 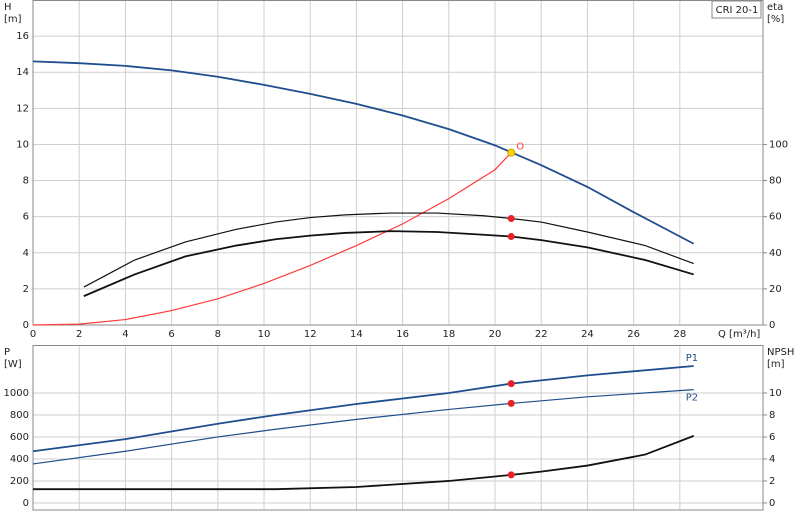 What do you see at coordinates (541, 334) in the screenshot?
I see `x-tick-label: 22` at bounding box center [541, 334].